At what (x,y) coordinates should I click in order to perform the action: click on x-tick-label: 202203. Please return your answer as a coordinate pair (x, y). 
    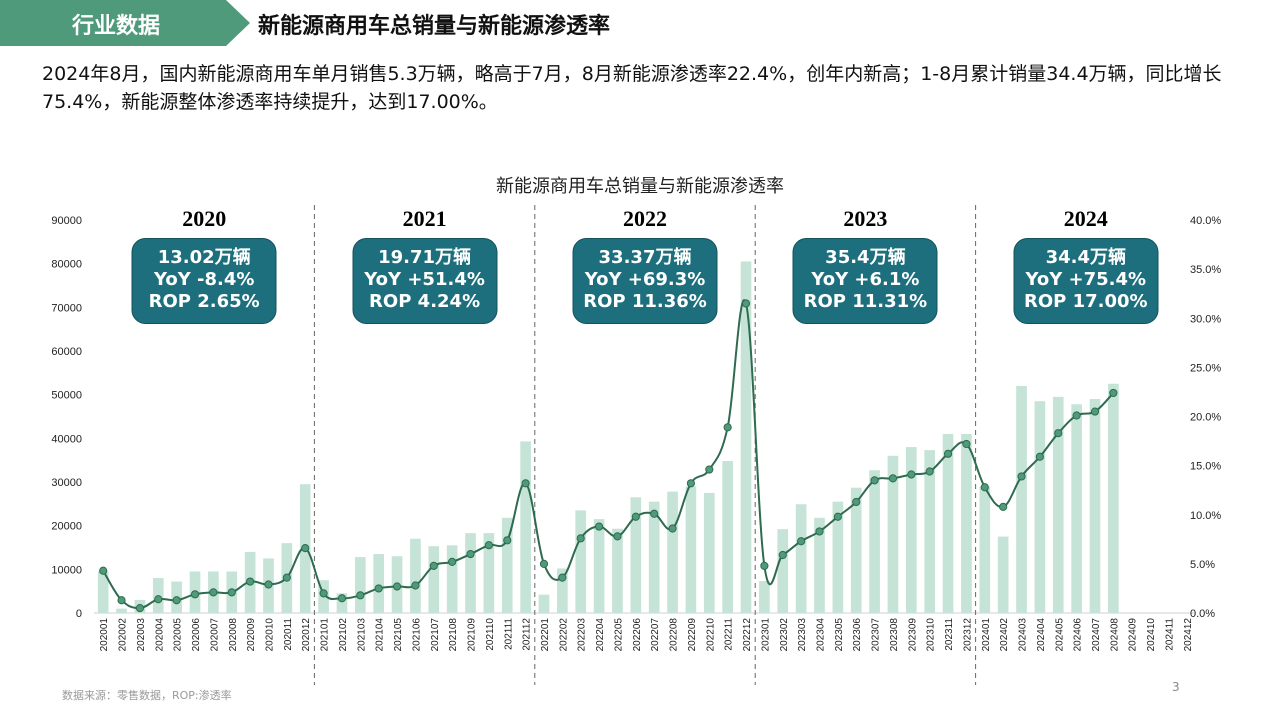
    Looking at the image, I should click on (582, 635).